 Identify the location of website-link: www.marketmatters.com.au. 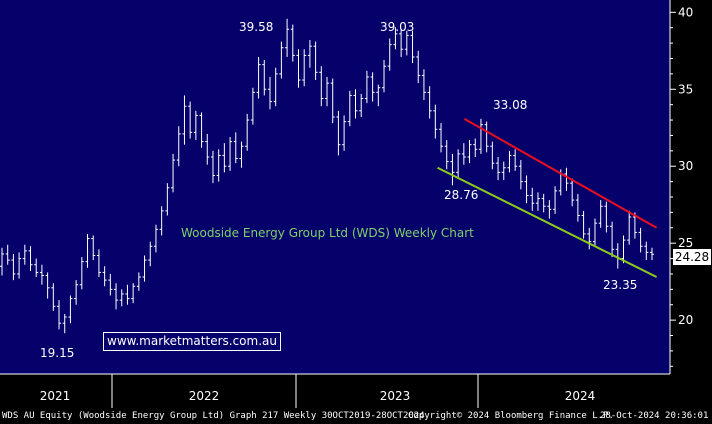
(192, 341).